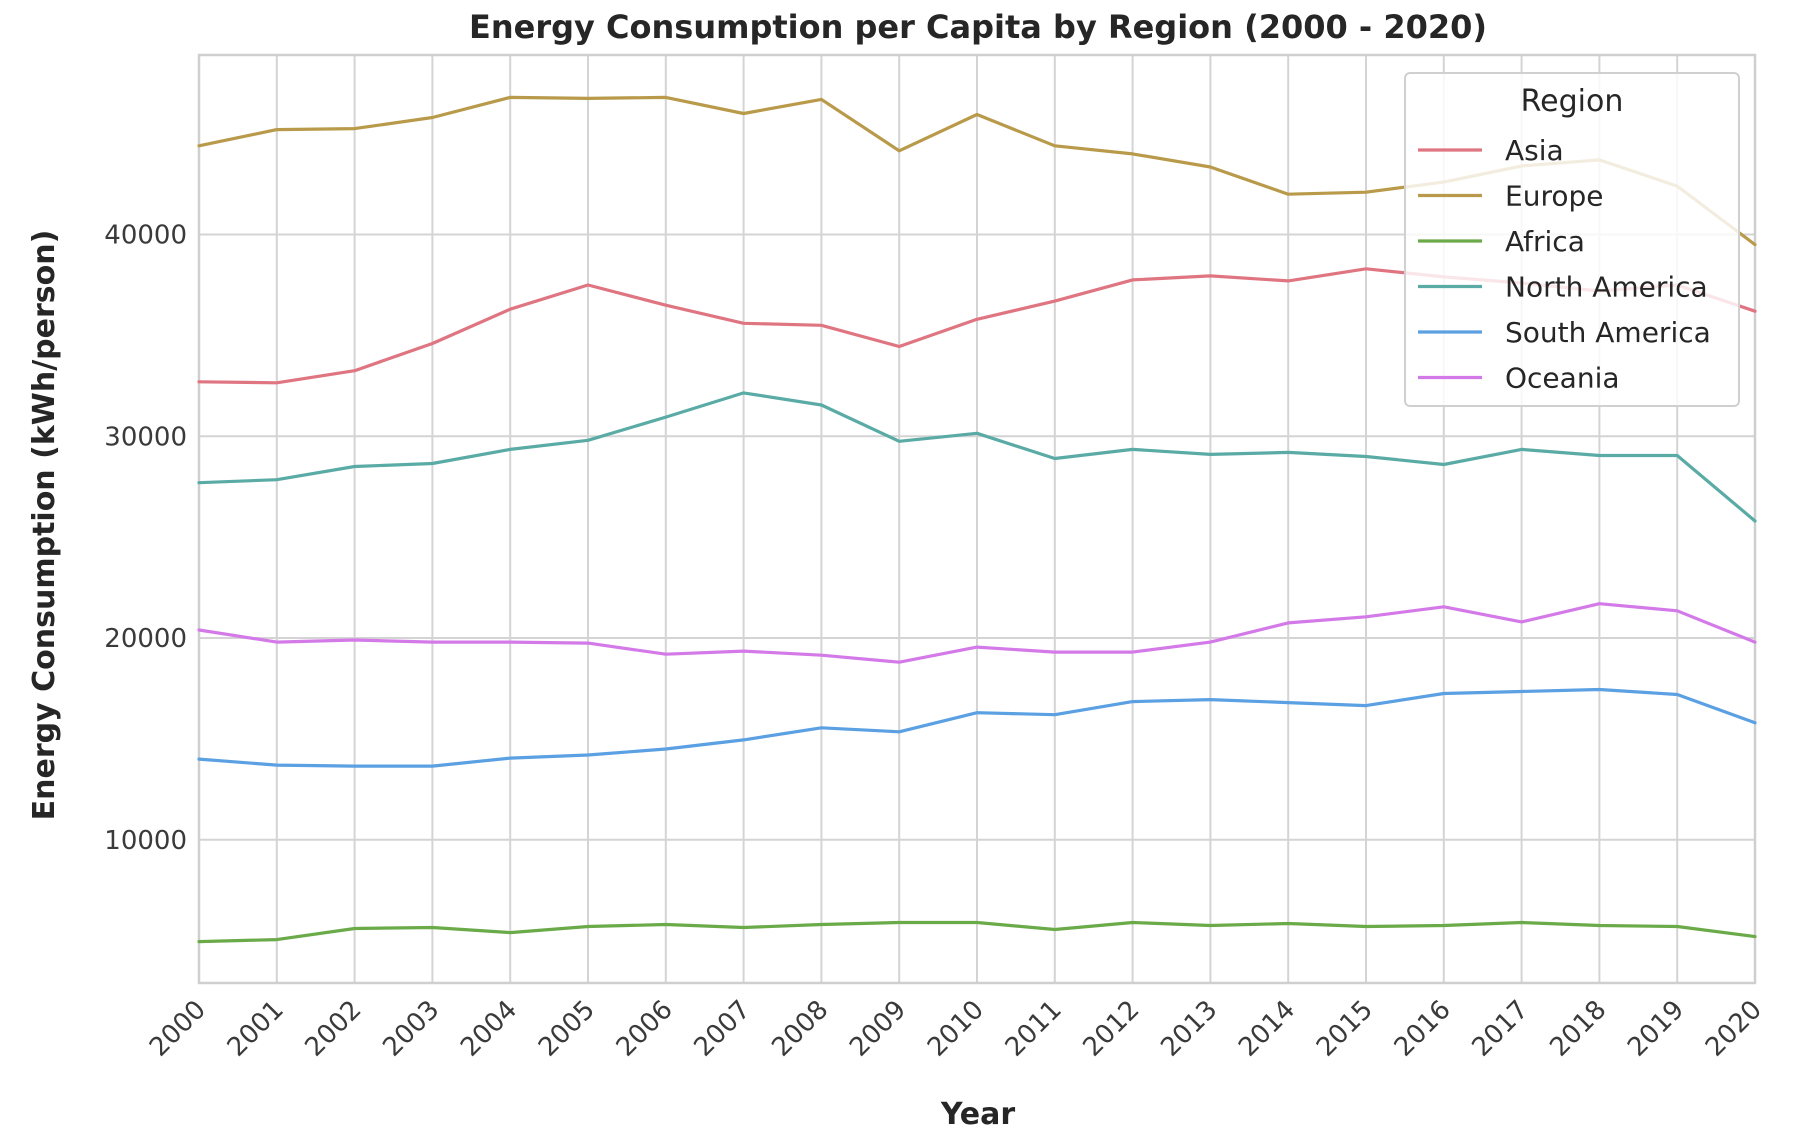 This screenshot has height=1140, width=1798. Describe the element at coordinates (145, 639) in the screenshot. I see `y-tick-label: 20000` at that location.